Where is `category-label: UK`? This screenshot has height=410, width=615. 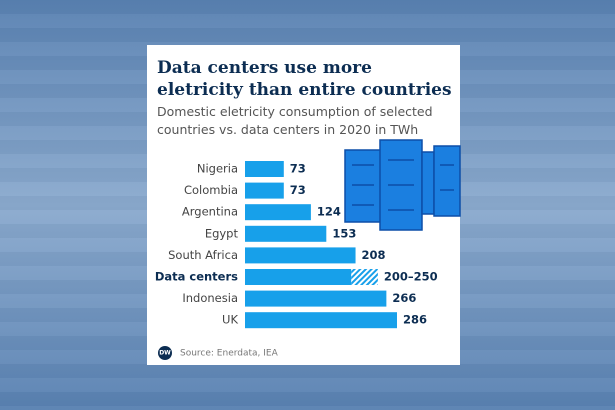
category-label: UK is located at coordinates (230, 320).